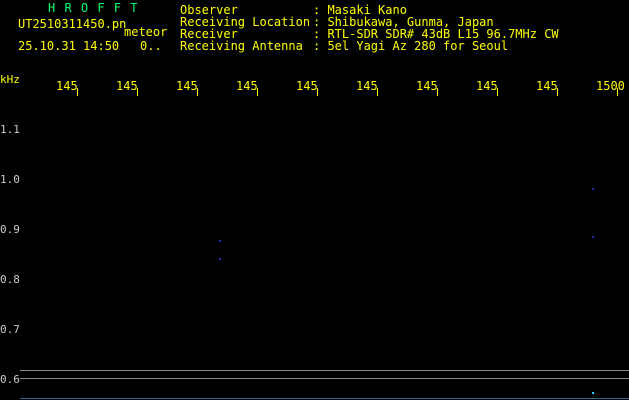  Describe the element at coordinates (245, 22) in the screenshot. I see `field-label: Receiving Location` at that location.